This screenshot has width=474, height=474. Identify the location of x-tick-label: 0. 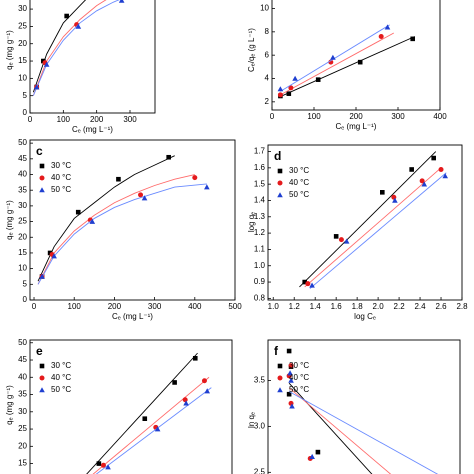
(272, 116).